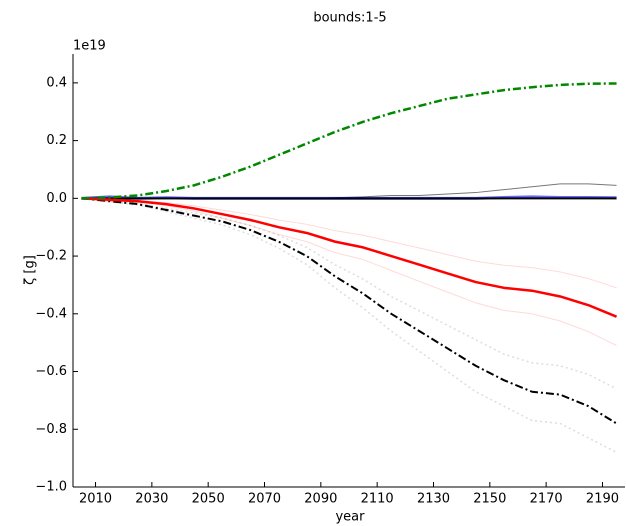 The width and height of the screenshot is (626, 526). What do you see at coordinates (349, 18) in the screenshot?
I see `chart-title: bounds:1-5` at bounding box center [349, 18].